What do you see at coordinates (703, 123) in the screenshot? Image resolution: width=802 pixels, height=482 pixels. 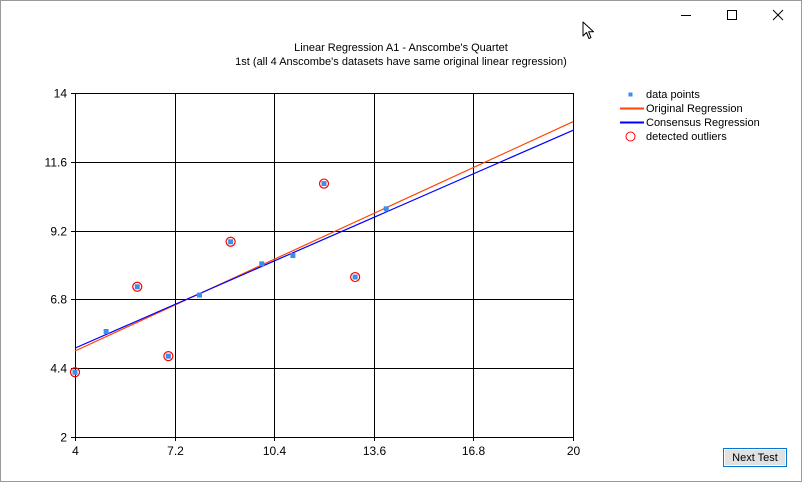 I see `legend-label-consensus-regression: Consensus Regression` at bounding box center [703, 123].